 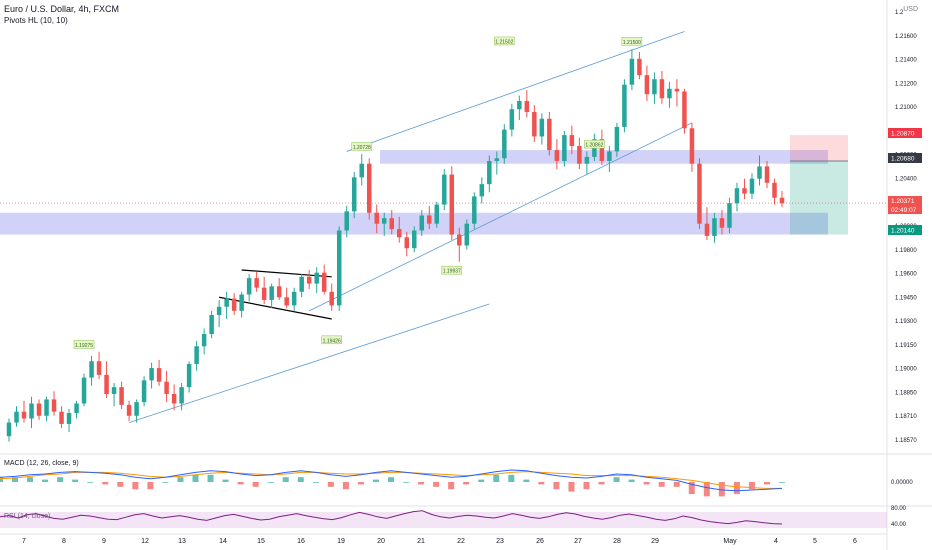 What do you see at coordinates (903, 201) in the screenshot?
I see `badge-current: 1.20371` at bounding box center [903, 201].